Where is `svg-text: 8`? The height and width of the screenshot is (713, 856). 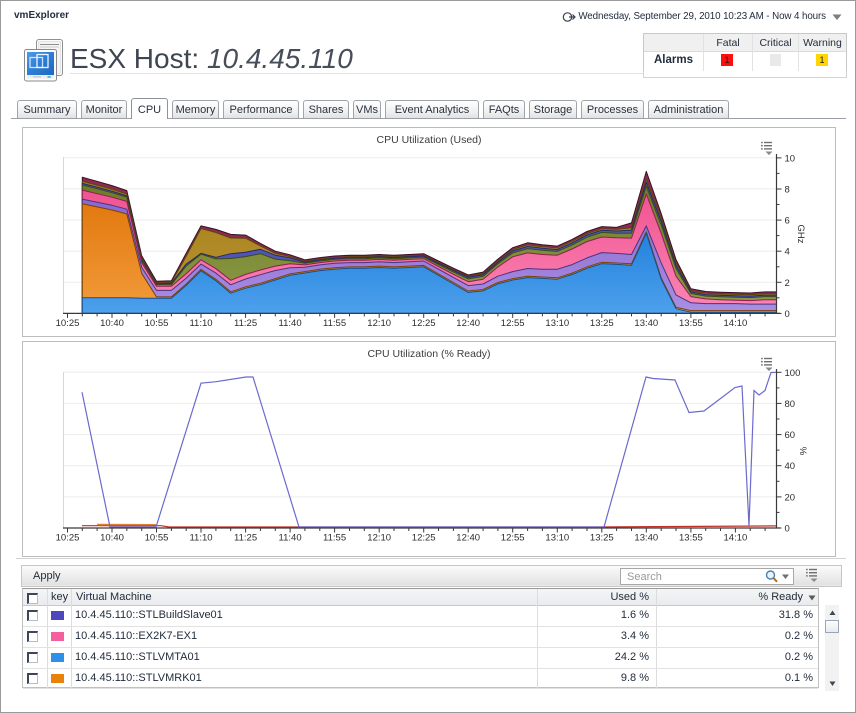 svg-text: 8 is located at coordinates (787, 190).